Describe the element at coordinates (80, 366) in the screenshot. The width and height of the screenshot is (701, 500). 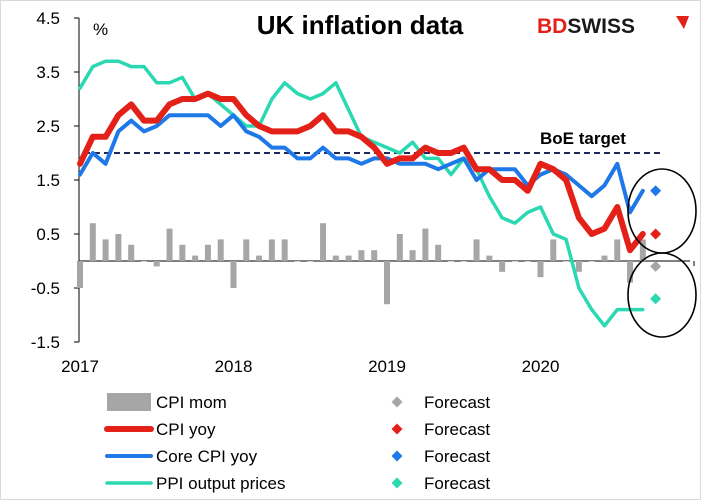
I see `x-tick-label: 2017` at that location.